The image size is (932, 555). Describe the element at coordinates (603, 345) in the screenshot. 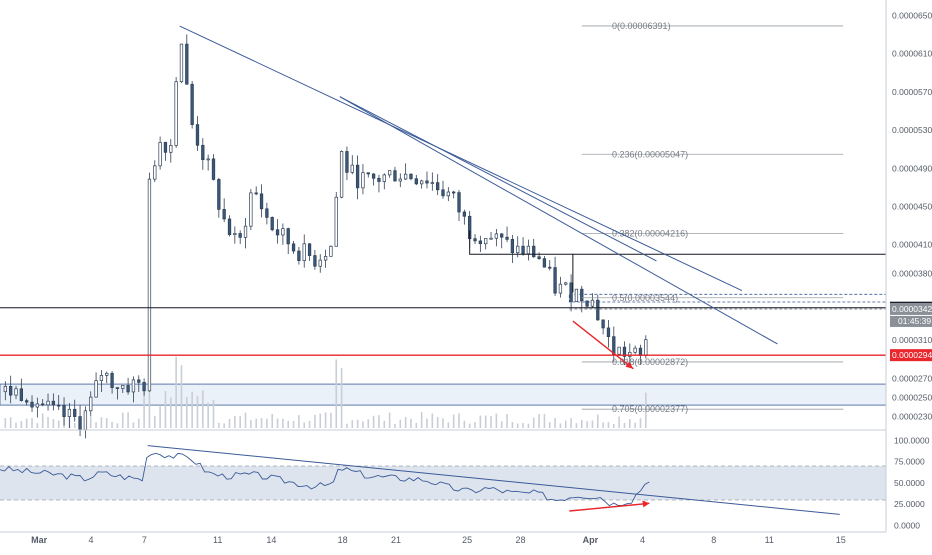

I see `divergence-arrow` at that location.